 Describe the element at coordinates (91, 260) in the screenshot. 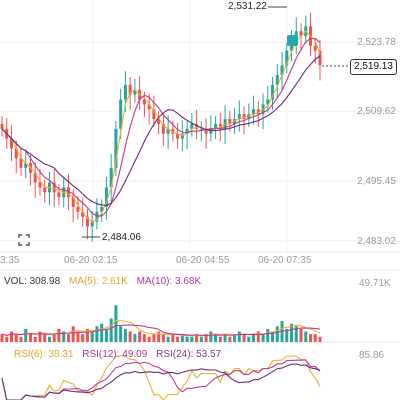

I see `time-axis-label-2: 06-20 02:15` at that location.